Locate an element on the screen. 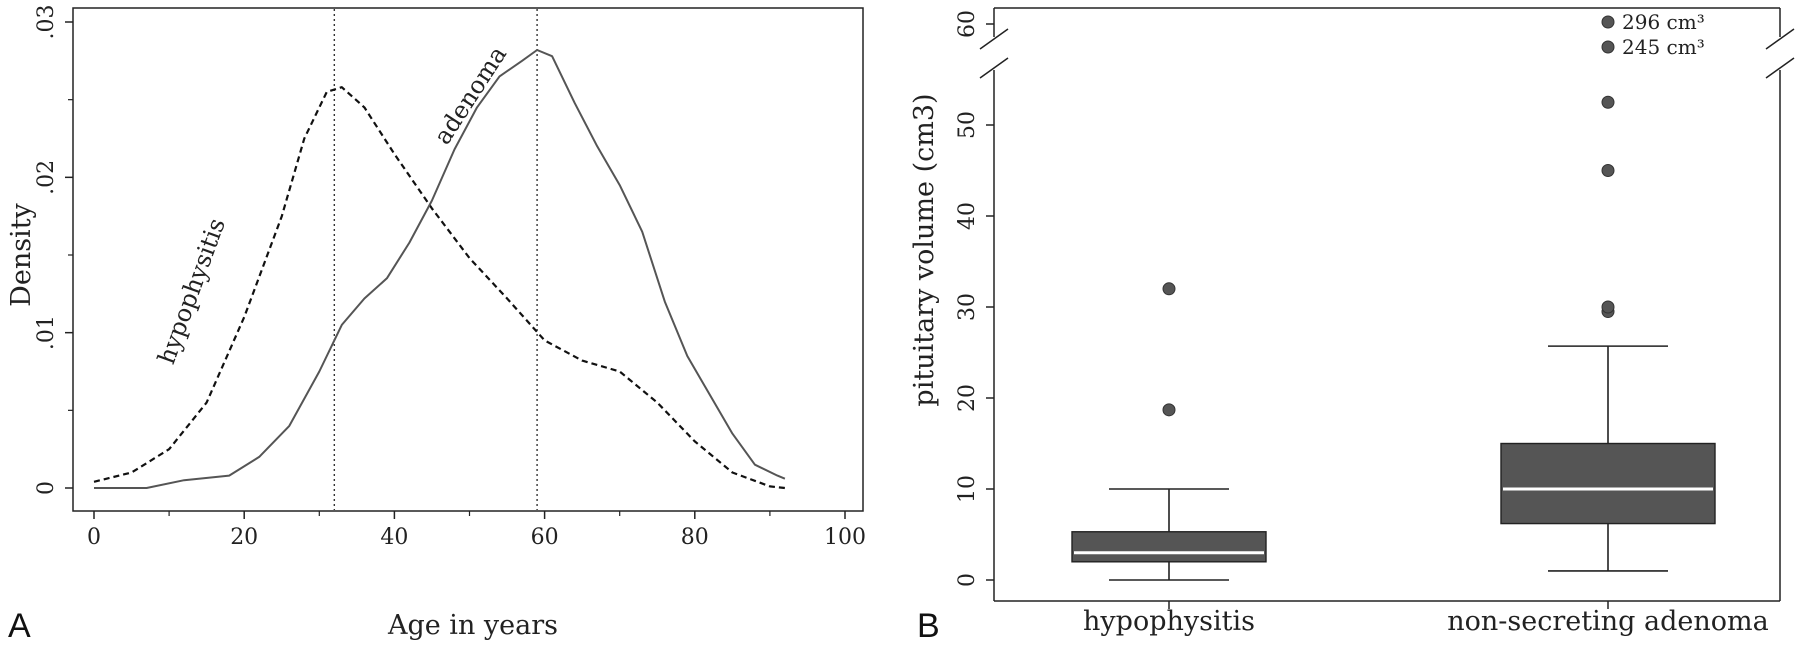 Image resolution: width=1800 pixels, height=647 pixels. curve-label: hypophysitis is located at coordinates (191, 290).